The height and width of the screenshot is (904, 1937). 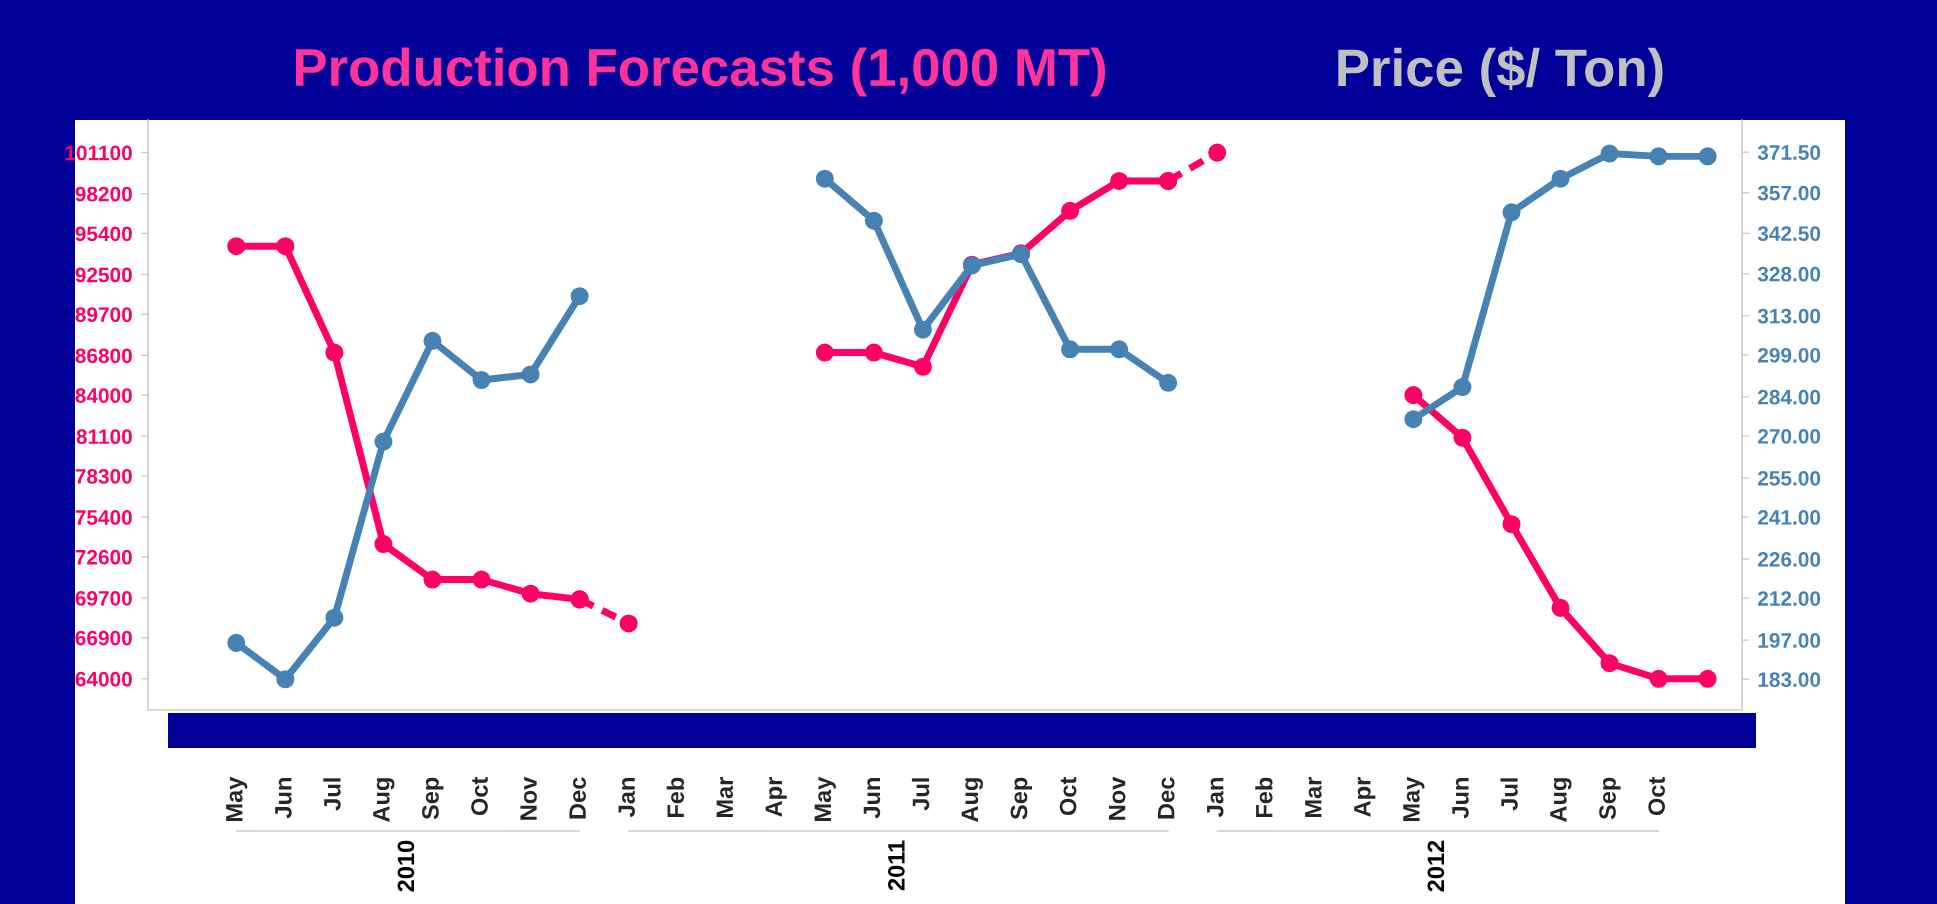 I want to click on y2-tick-label: 270.00, so click(x=1789, y=436).